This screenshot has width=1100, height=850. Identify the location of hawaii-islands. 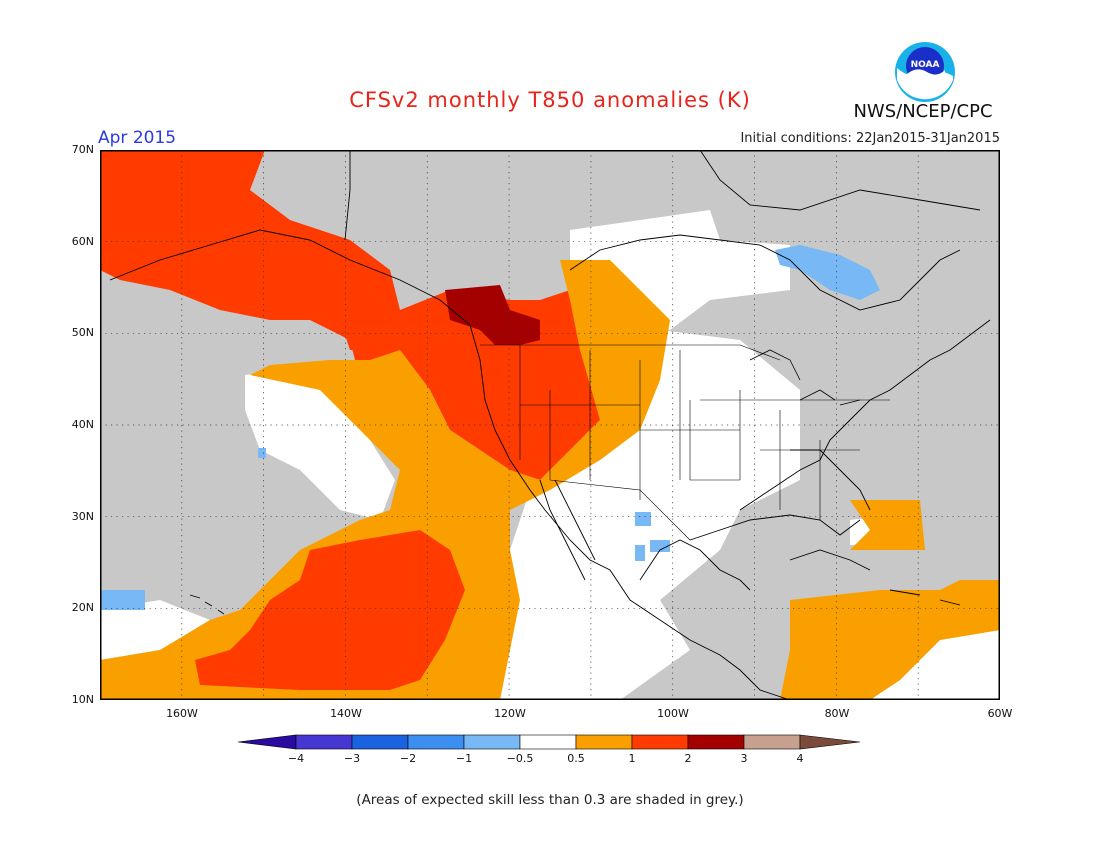
(207, 604).